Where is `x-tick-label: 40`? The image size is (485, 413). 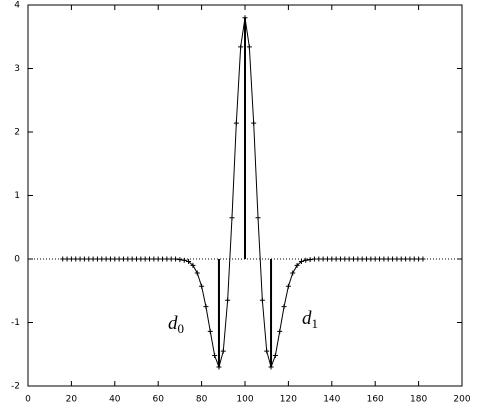 x-tick-label: 40 is located at coordinates (115, 400).